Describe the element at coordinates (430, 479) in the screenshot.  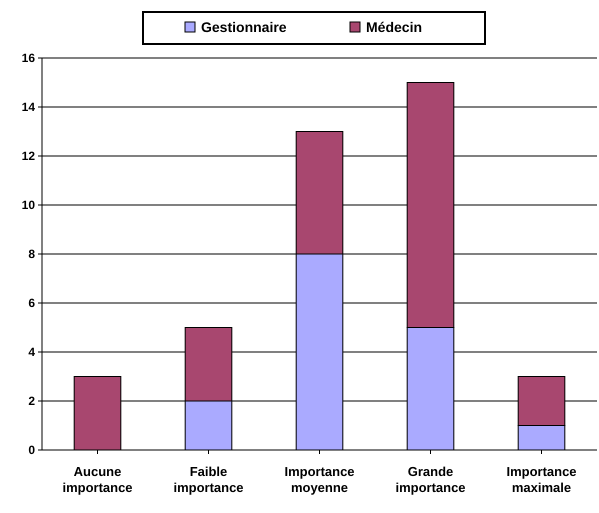
I see `x-tick-label: Grande importance` at that location.